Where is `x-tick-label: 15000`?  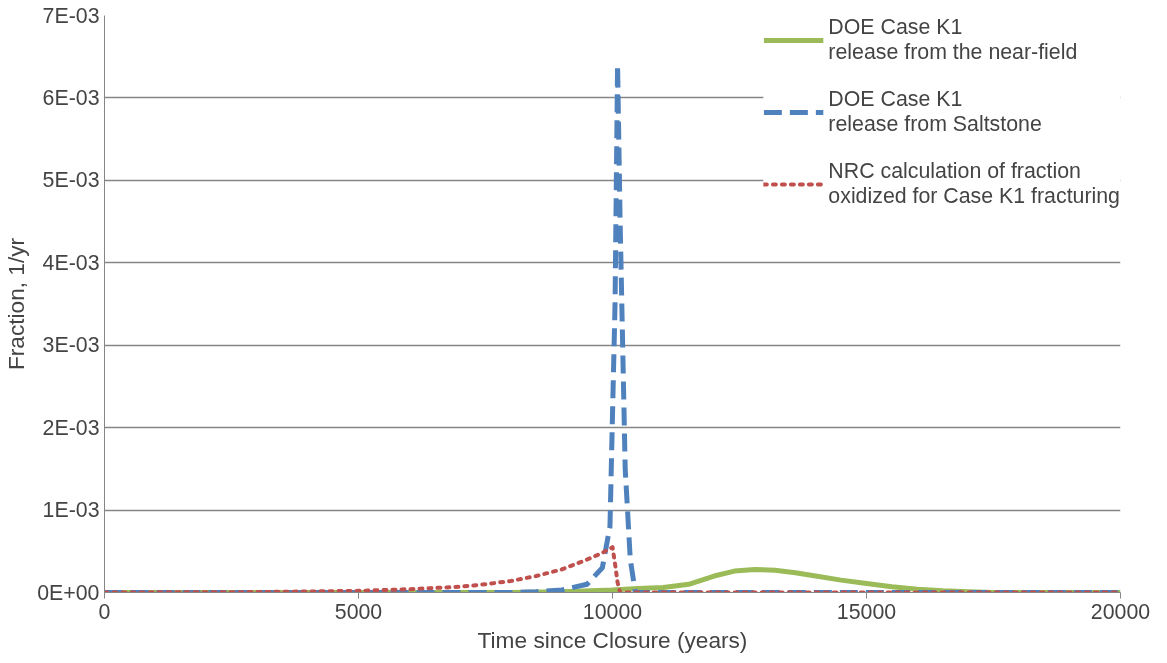
x-tick-label: 15000 is located at coordinates (866, 611).